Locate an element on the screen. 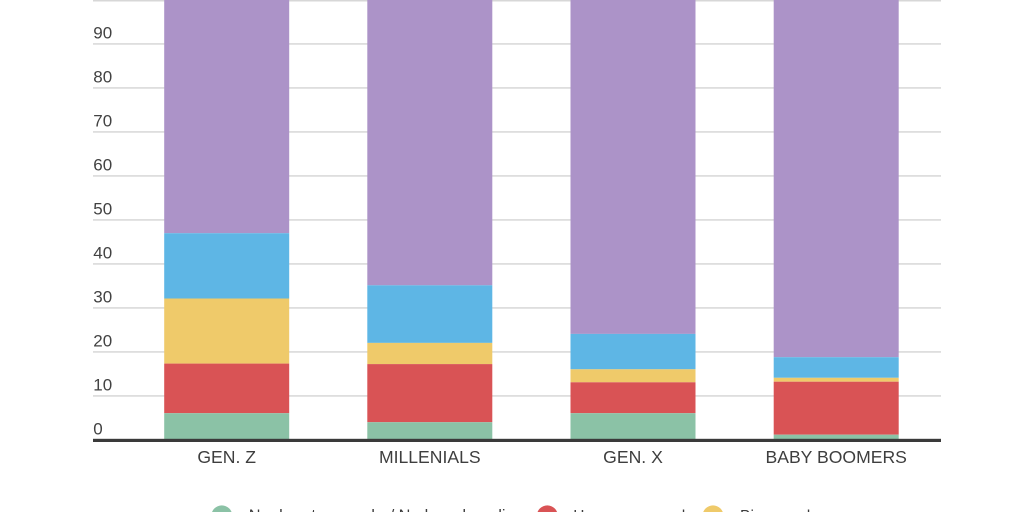 Image resolution: width=1024 pixels, height=517 pixels. svg-text: BABY BOOMERS is located at coordinates (835, 457).